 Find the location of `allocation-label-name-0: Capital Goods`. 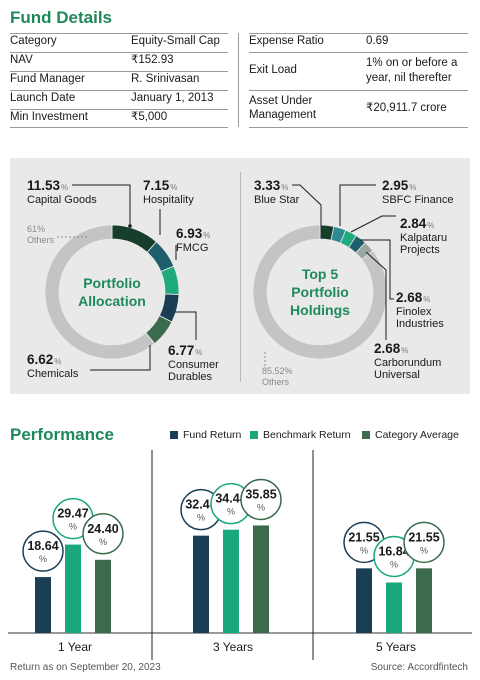

allocation-label-name-0: Capital Goods is located at coordinates (62, 200).